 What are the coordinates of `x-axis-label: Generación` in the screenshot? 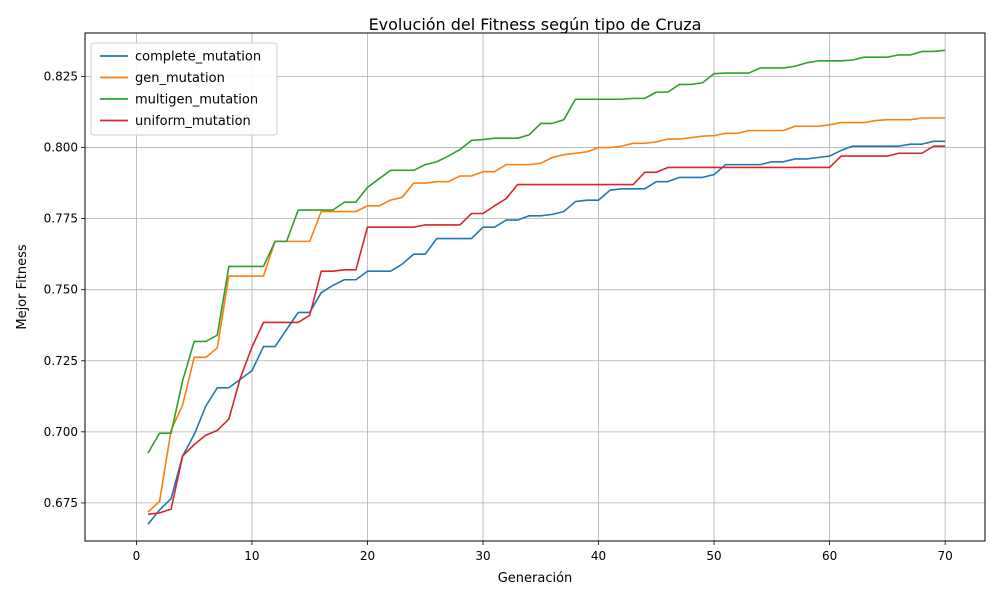 It's located at (535, 578).